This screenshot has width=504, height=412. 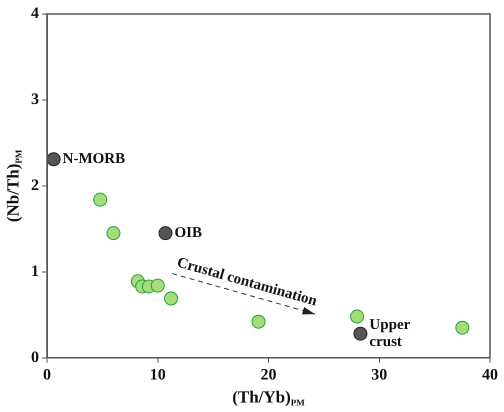 What do you see at coordinates (35, 185) in the screenshot?
I see `y-tick-label: 2` at bounding box center [35, 185].